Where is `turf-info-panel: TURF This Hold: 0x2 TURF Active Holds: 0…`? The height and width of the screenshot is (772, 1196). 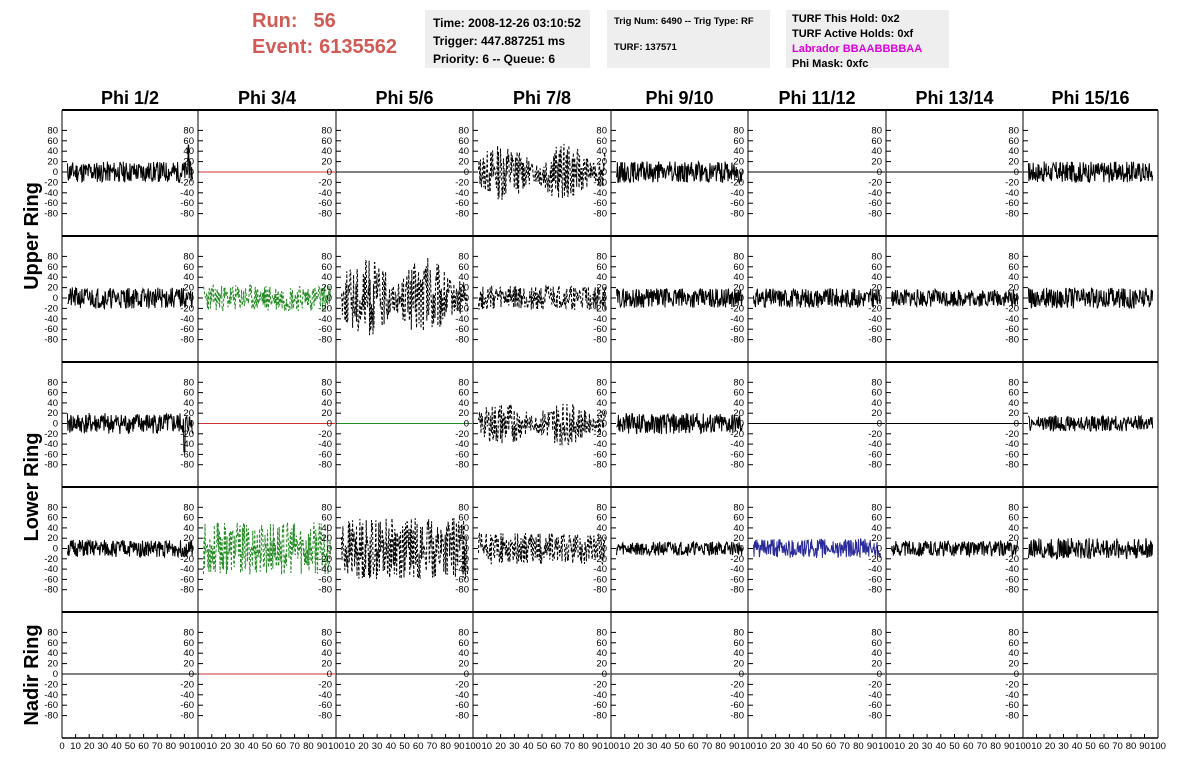
turf-info-panel: TURF This Hold: 0x2 TURF Active Holds: 0… is located at coordinates (867, 40).